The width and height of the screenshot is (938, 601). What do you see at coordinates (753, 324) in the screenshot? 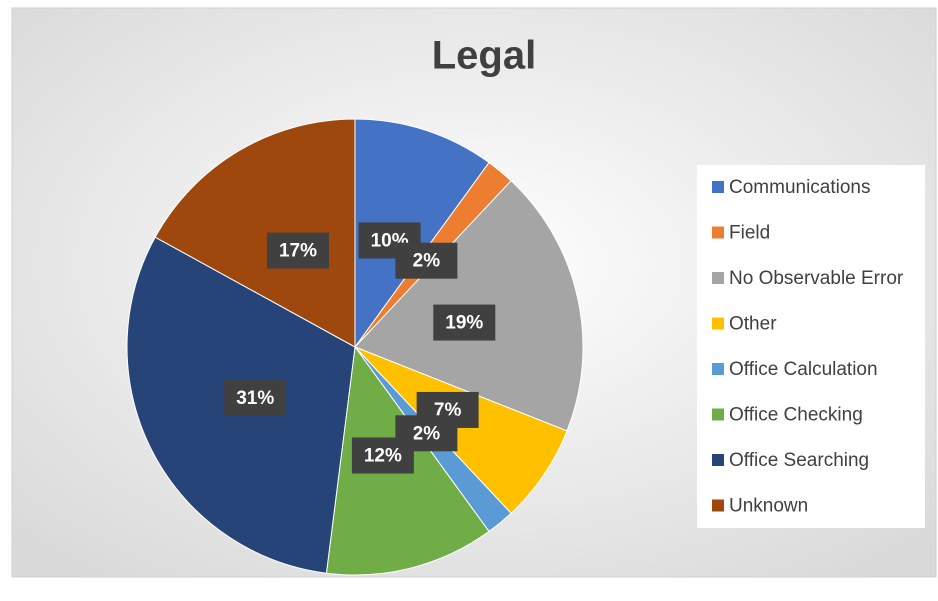
I see `legend-label: Other` at bounding box center [753, 324].